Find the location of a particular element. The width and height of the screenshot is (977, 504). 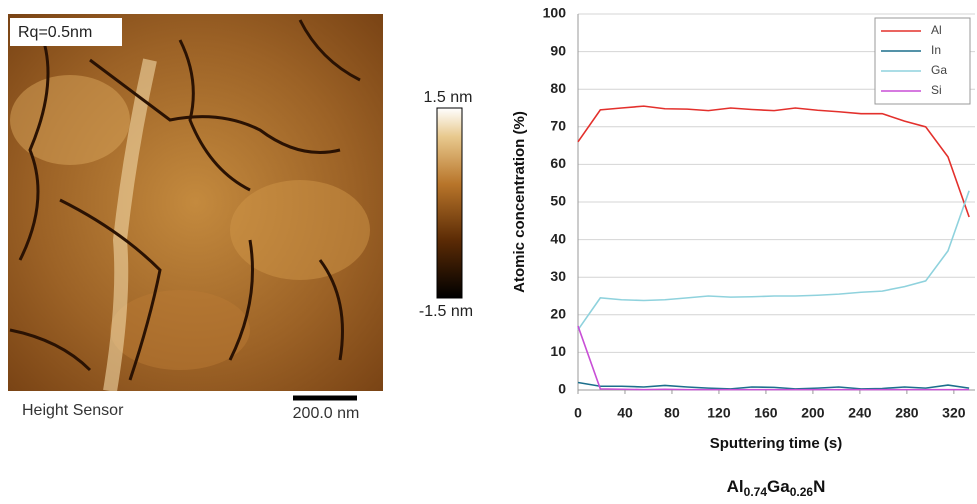

y-tick-label: 100 is located at coordinates (555, 13).